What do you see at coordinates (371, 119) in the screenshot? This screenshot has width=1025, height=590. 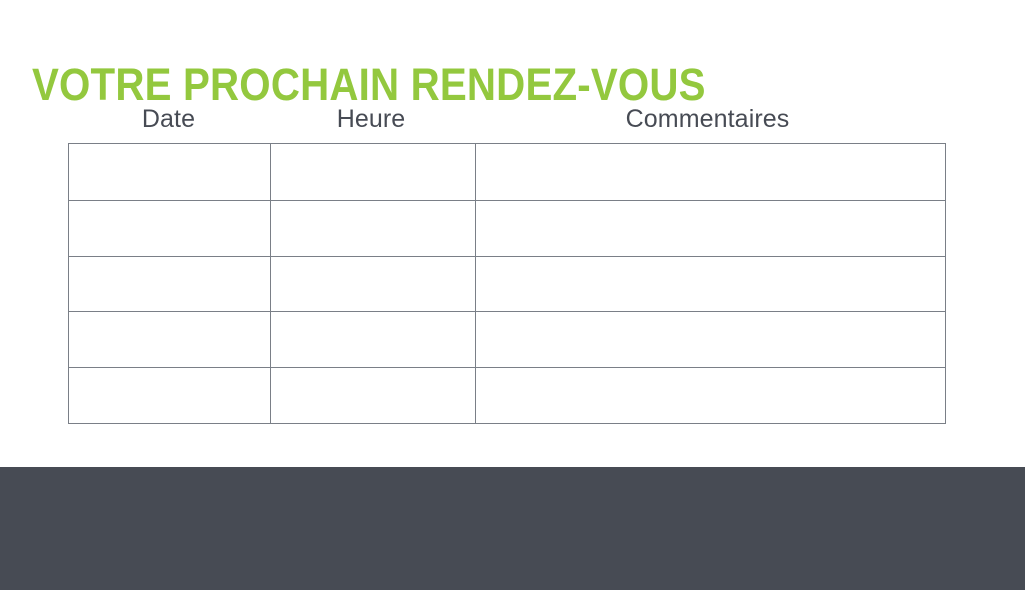 I see `column-header-heure: Heure` at bounding box center [371, 119].